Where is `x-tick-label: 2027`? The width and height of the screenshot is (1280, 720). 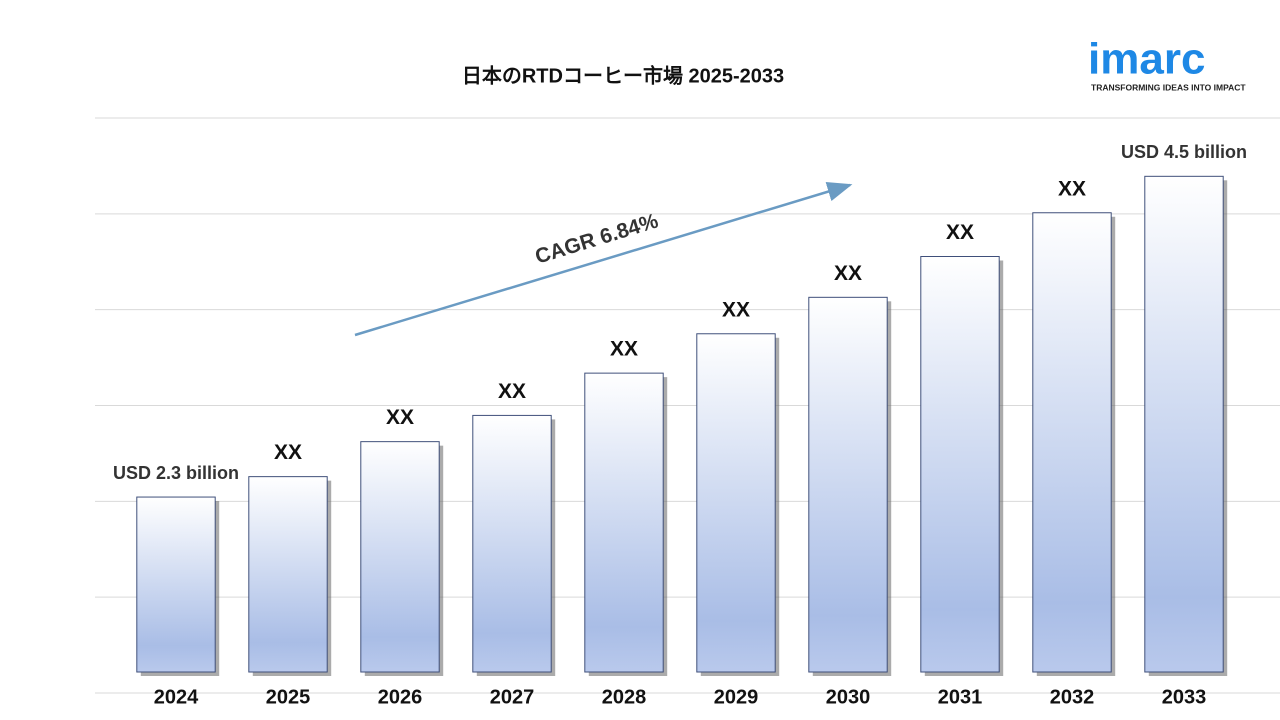
x-tick-label: 2027 is located at coordinates (512, 697).